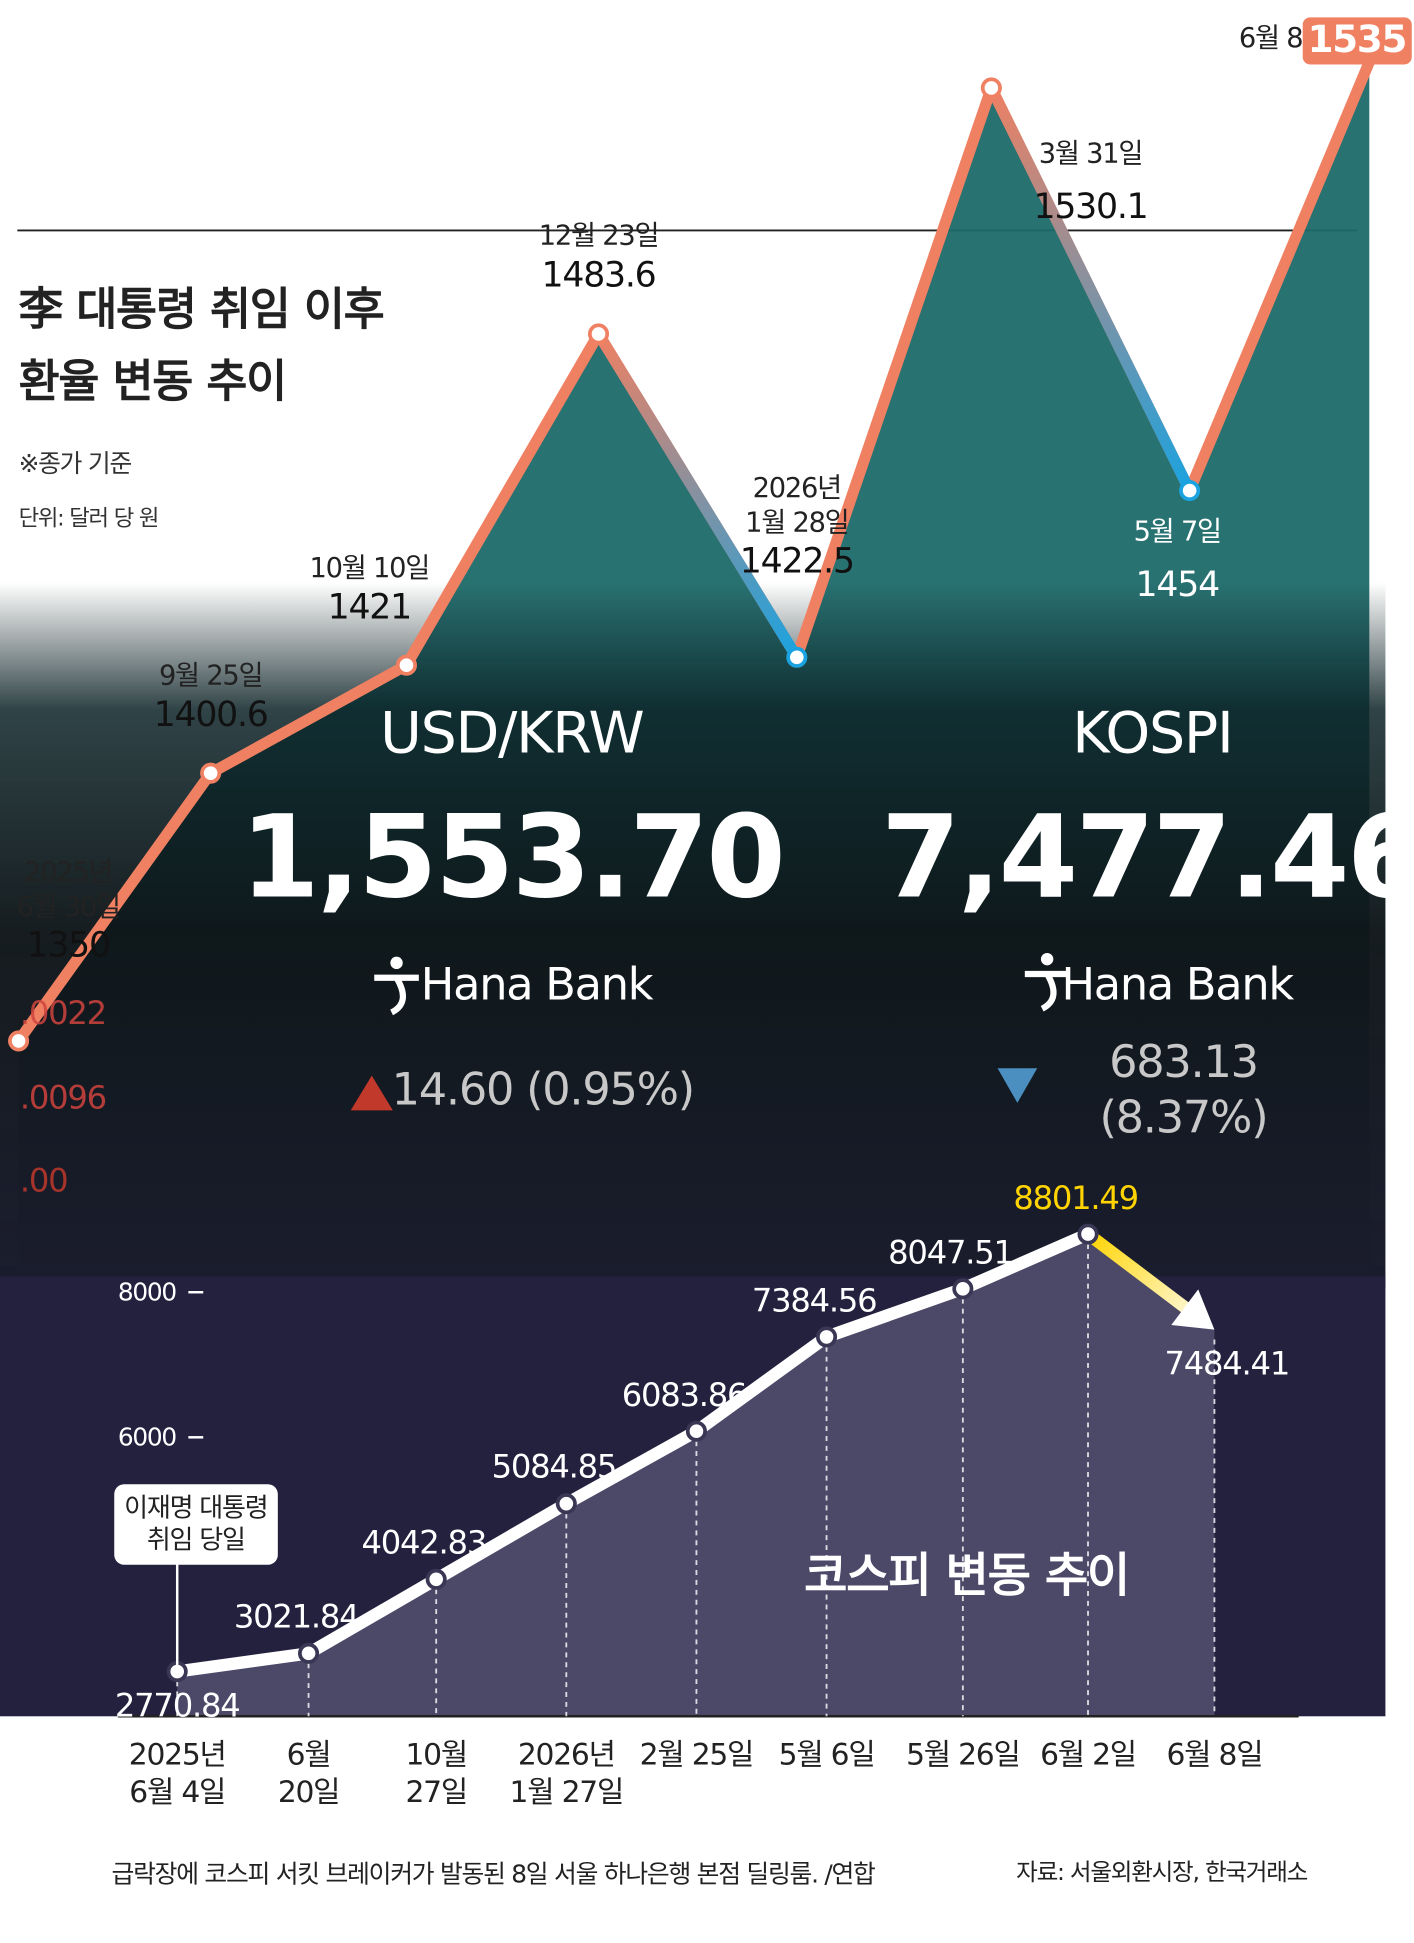  What do you see at coordinates (543, 1090) in the screenshot?
I see `change: 14.60 (0.95%)` at bounding box center [543, 1090].